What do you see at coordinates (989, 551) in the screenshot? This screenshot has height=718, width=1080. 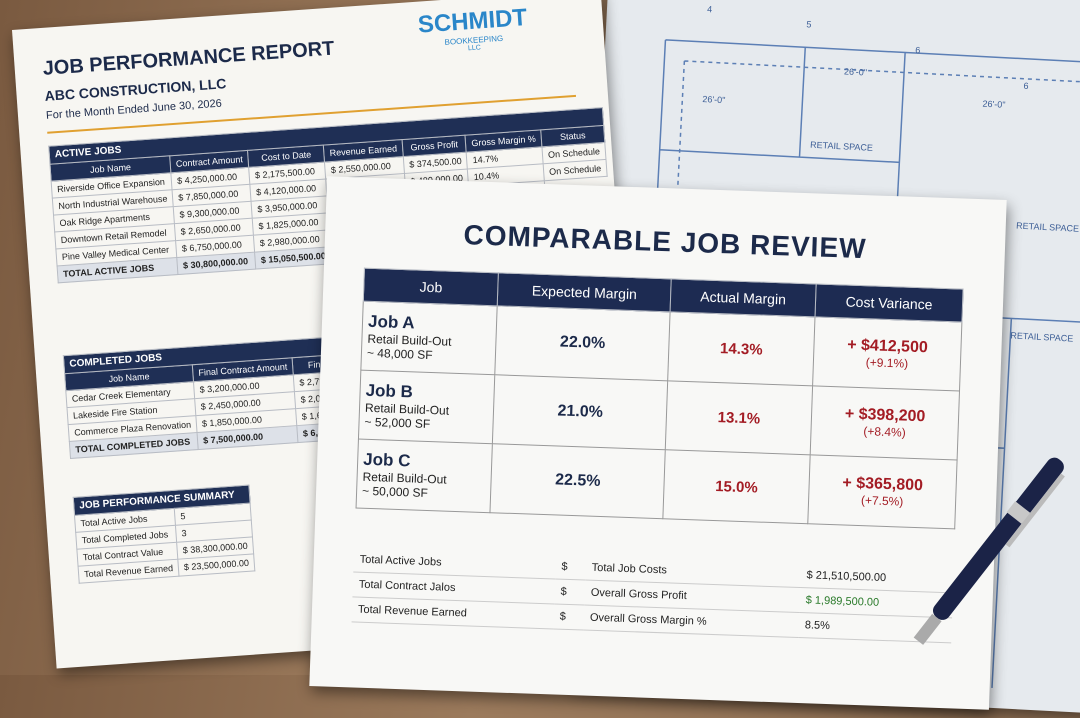 I see `pen` at bounding box center [989, 551].